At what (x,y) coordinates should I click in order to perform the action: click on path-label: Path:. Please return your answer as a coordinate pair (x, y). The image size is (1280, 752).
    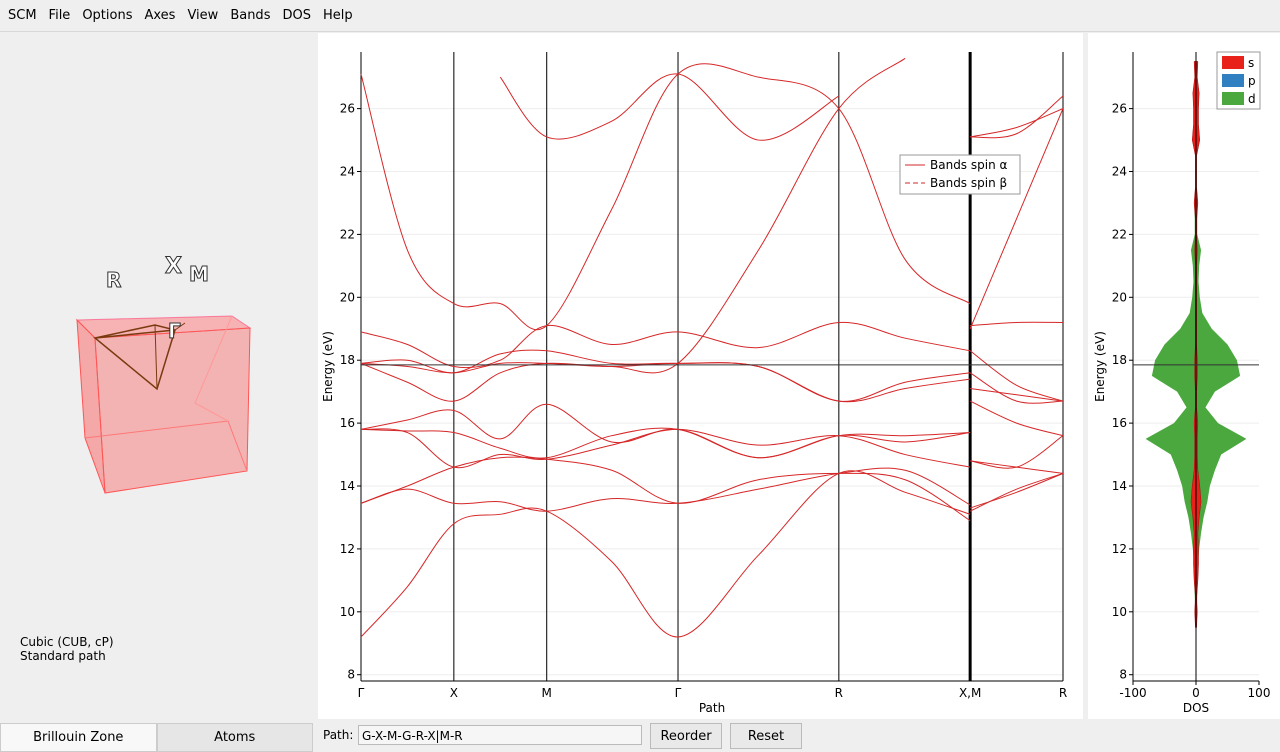
    Looking at the image, I should click on (338, 735).